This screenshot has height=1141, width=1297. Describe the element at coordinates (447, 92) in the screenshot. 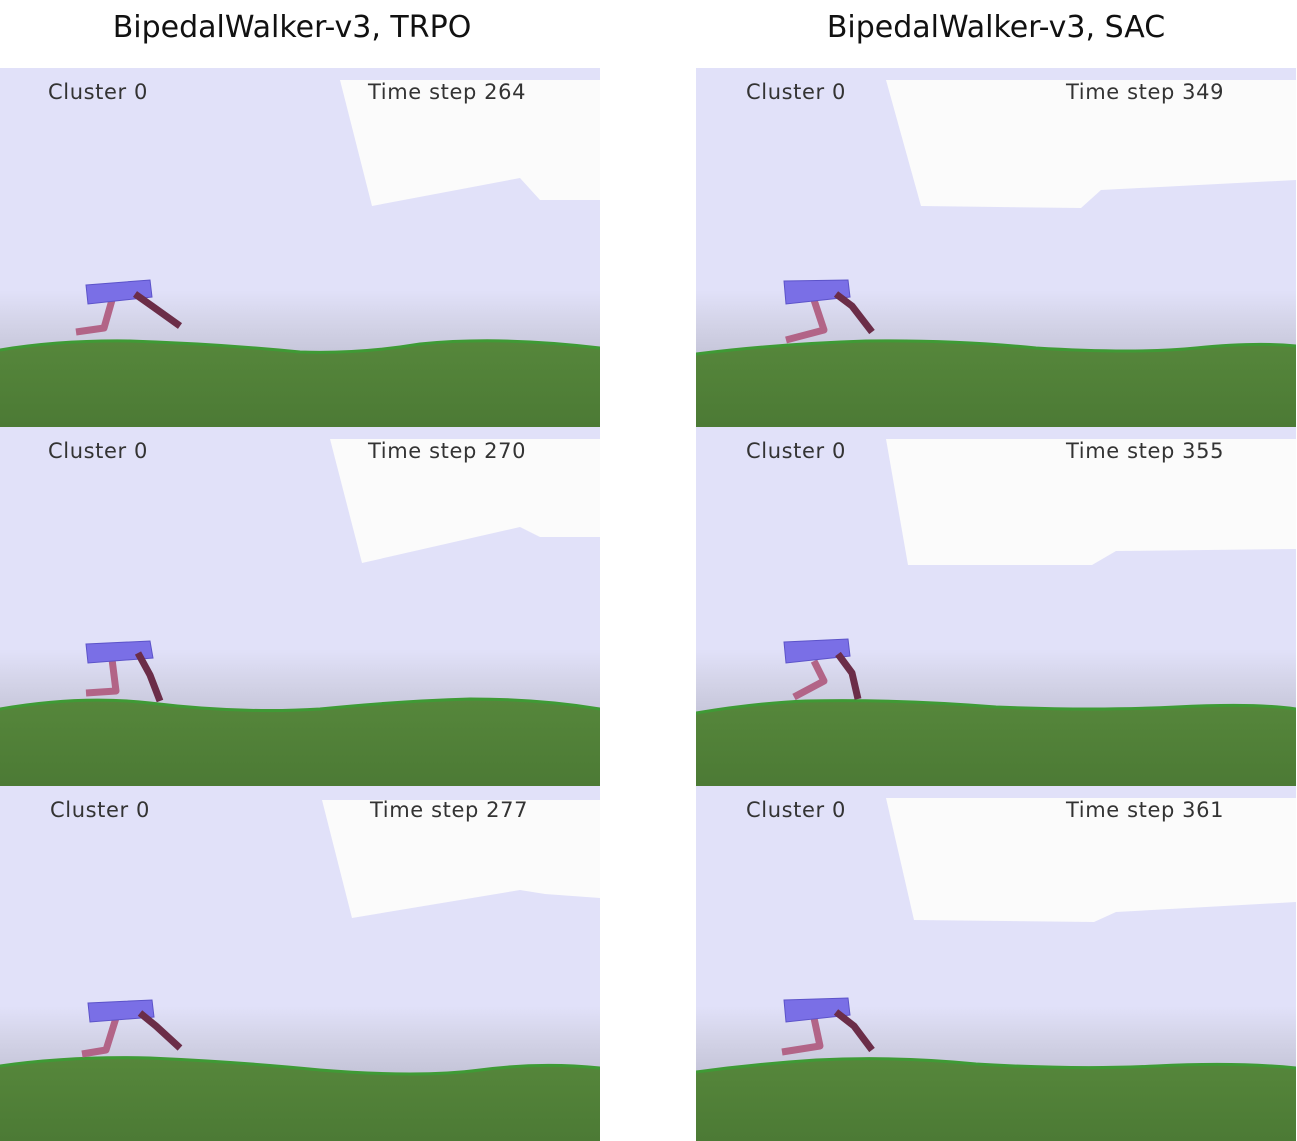

I see `time-step-label: Time step 264` at that location.